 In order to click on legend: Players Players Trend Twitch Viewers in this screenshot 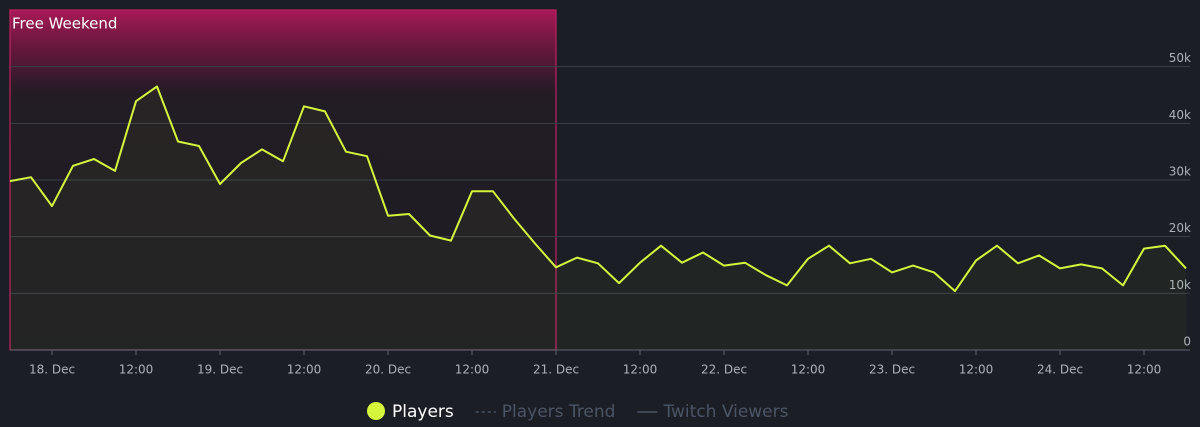, I will do `click(578, 412)`.